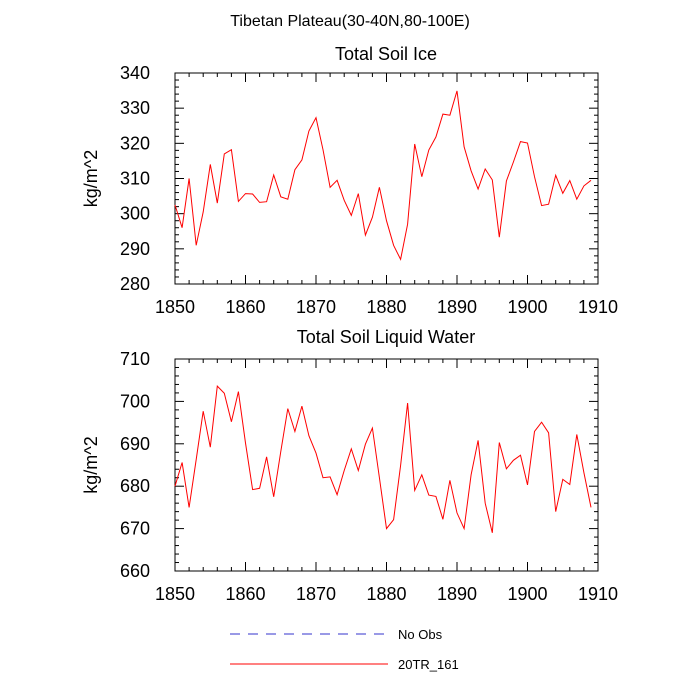  Describe the element at coordinates (135, 284) in the screenshot. I see `y-tick-label: 280` at that location.